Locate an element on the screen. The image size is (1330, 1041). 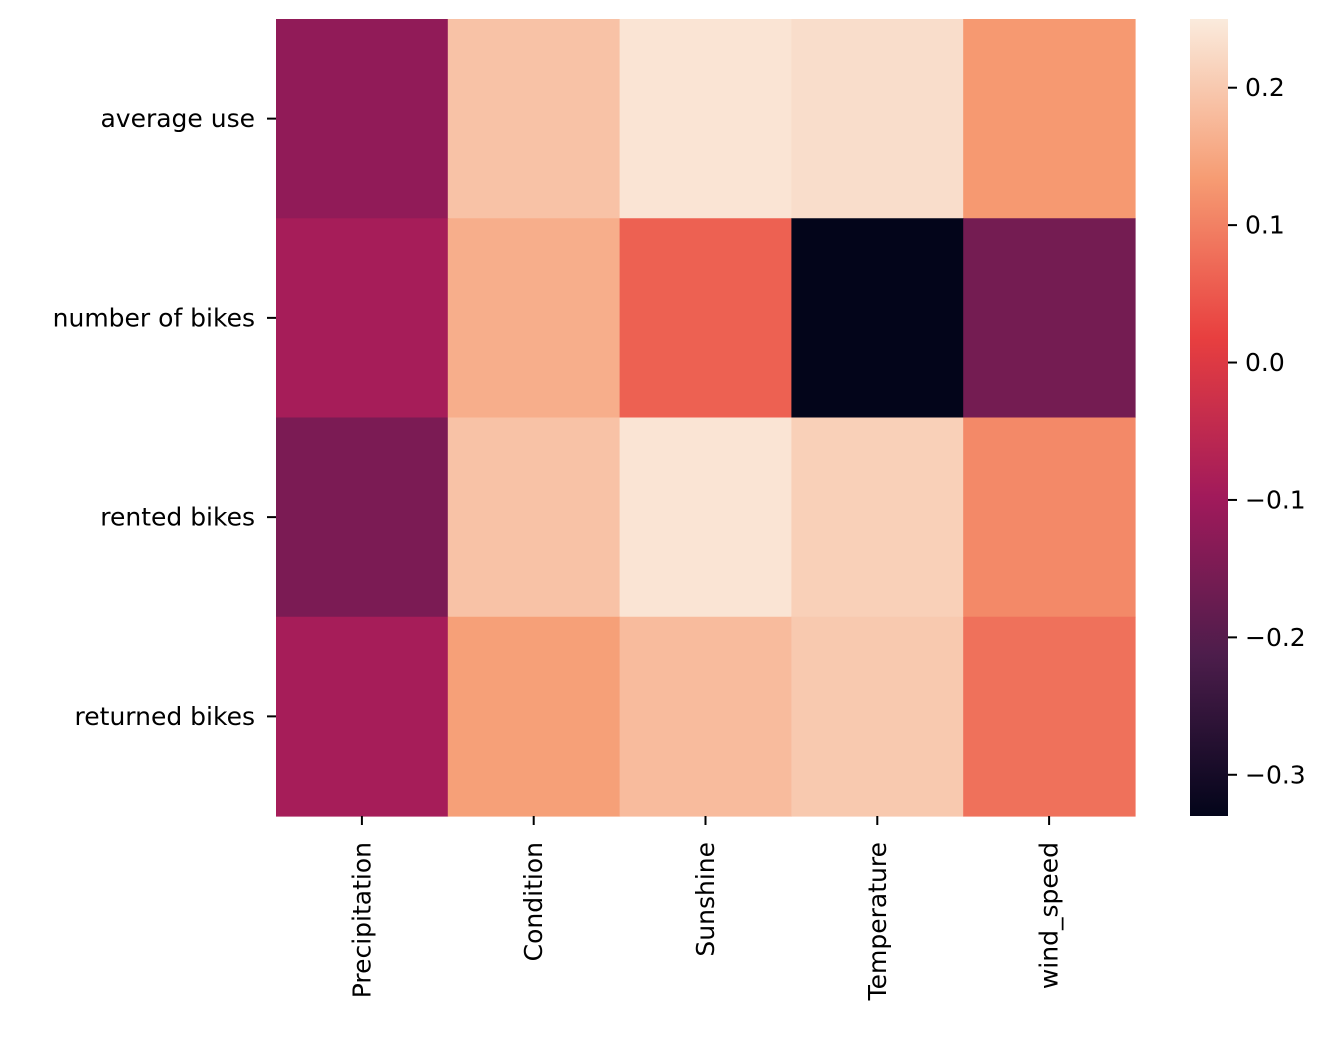
colorbar-tick-label: 0.1 is located at coordinates (1265, 225).